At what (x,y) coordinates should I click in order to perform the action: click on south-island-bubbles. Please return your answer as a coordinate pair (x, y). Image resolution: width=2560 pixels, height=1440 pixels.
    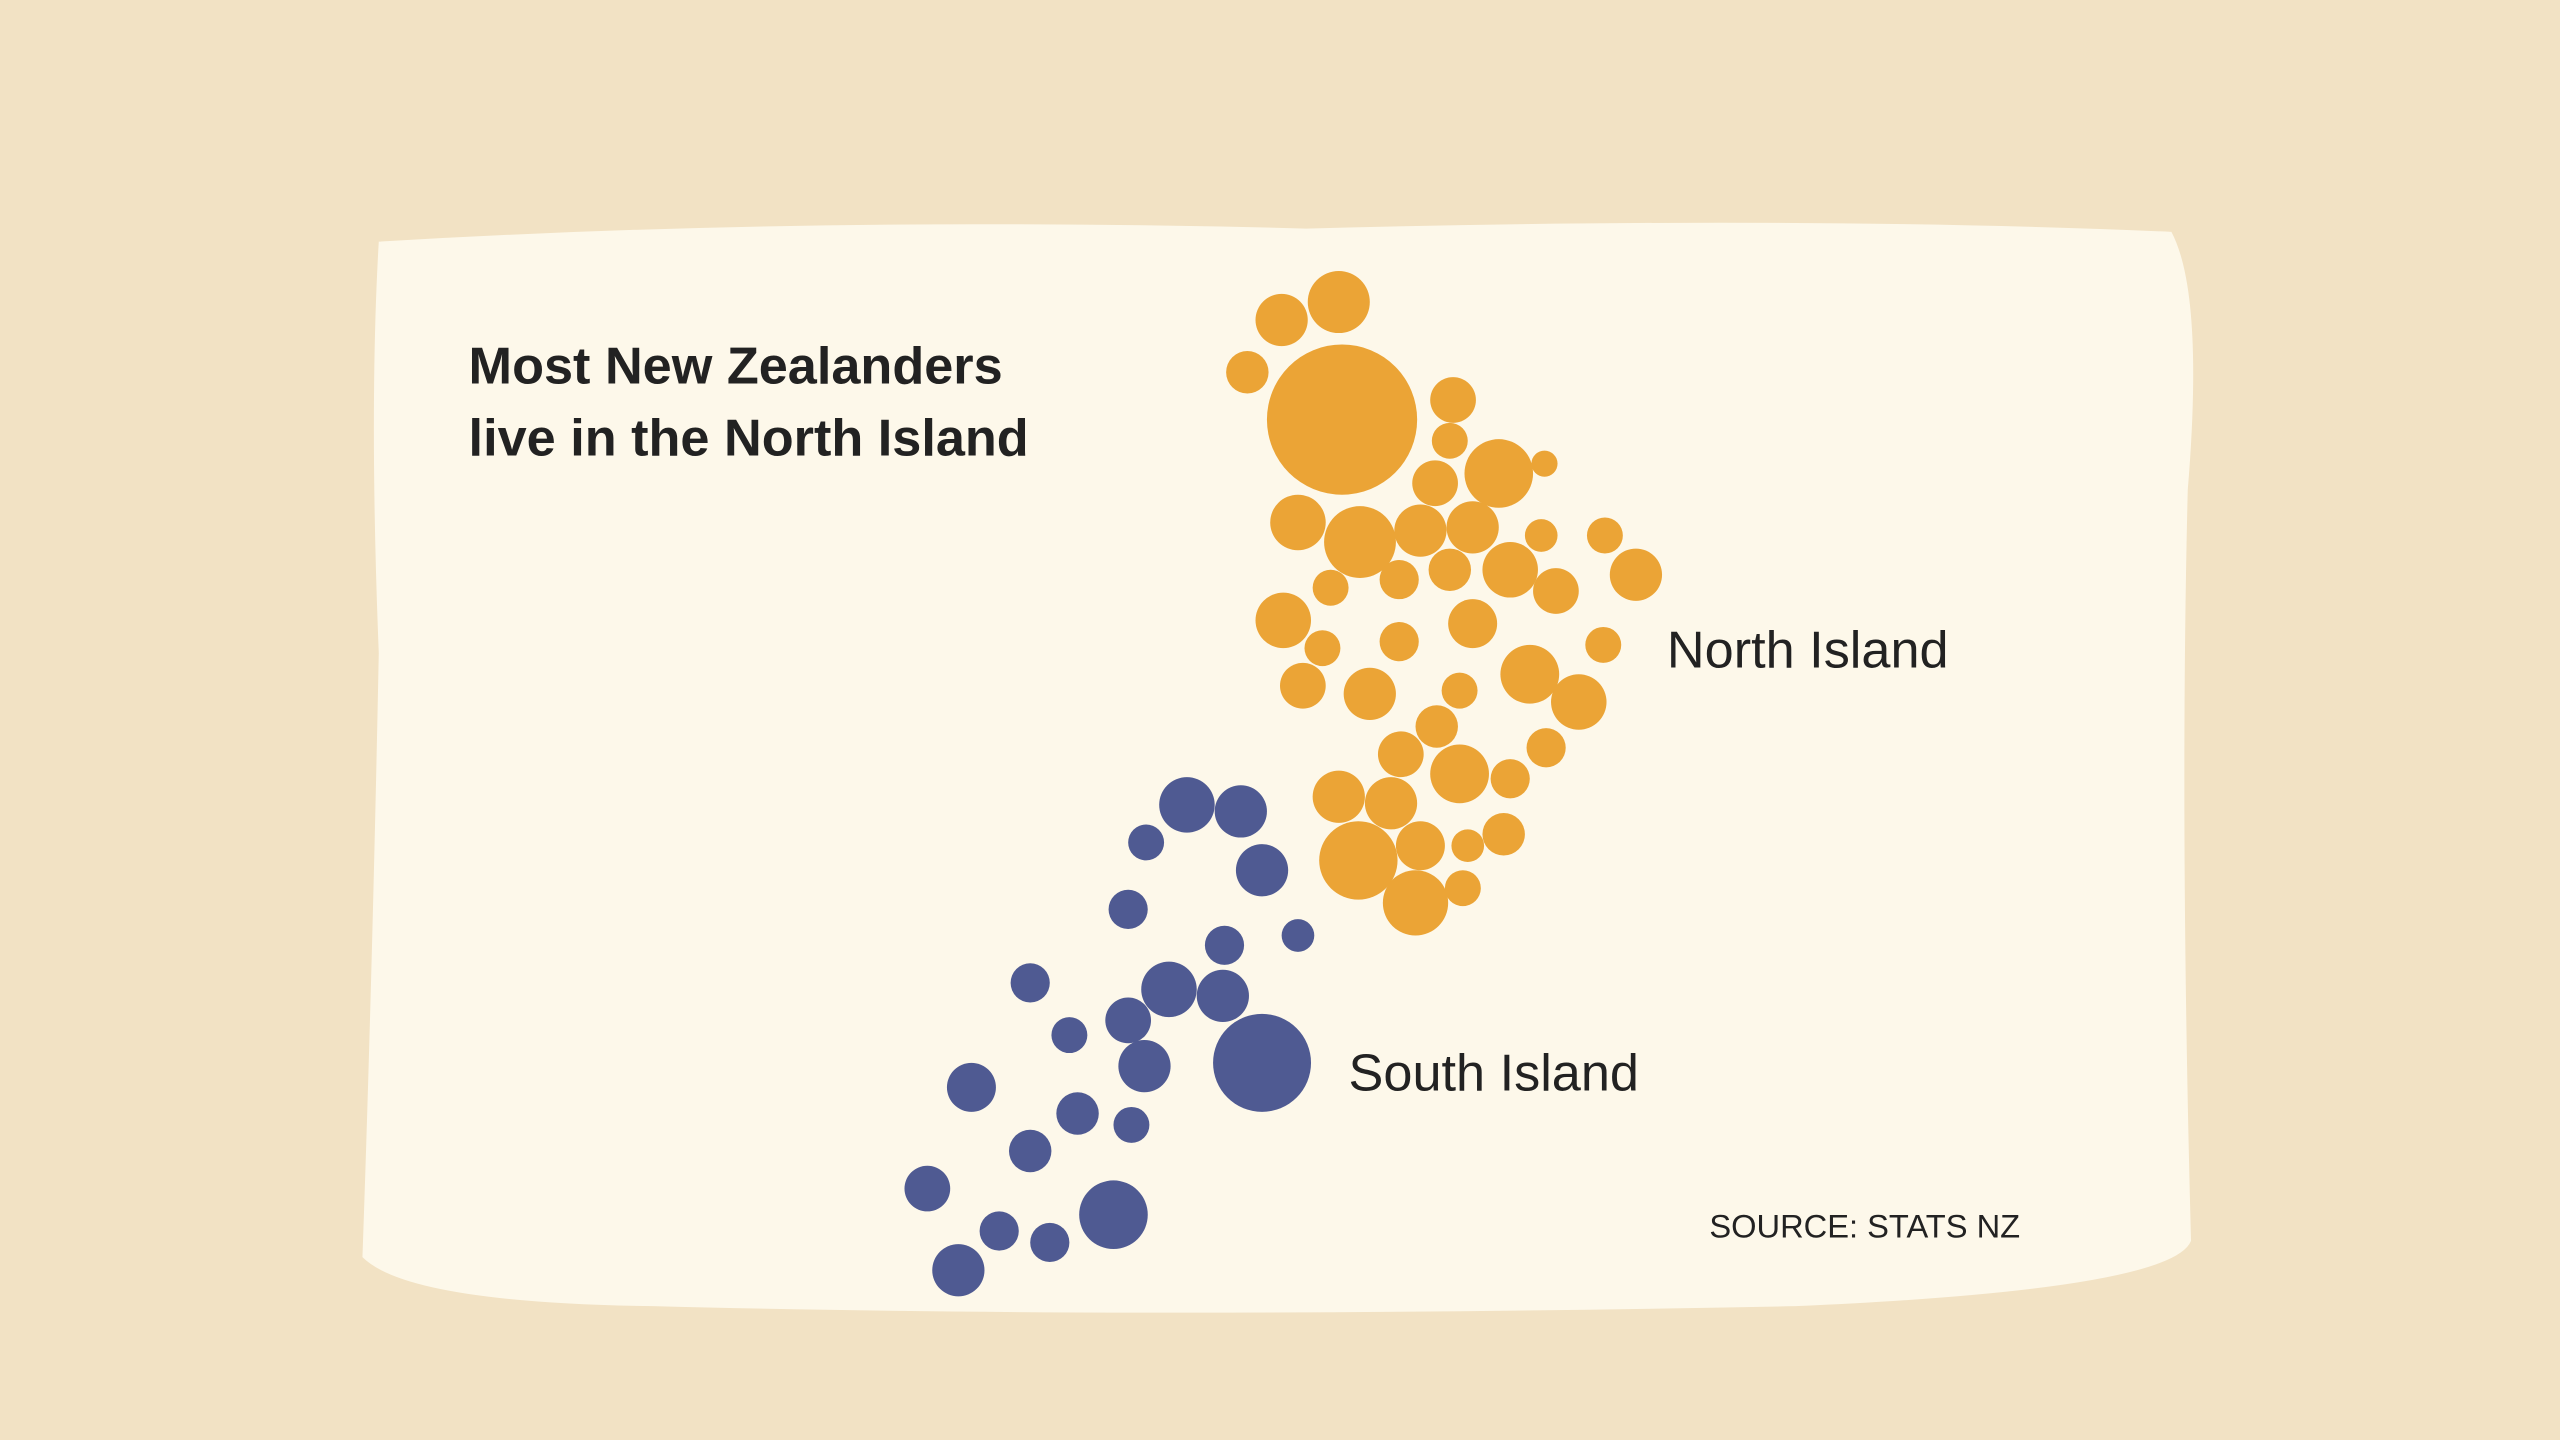
    Looking at the image, I should click on (1109, 1037).